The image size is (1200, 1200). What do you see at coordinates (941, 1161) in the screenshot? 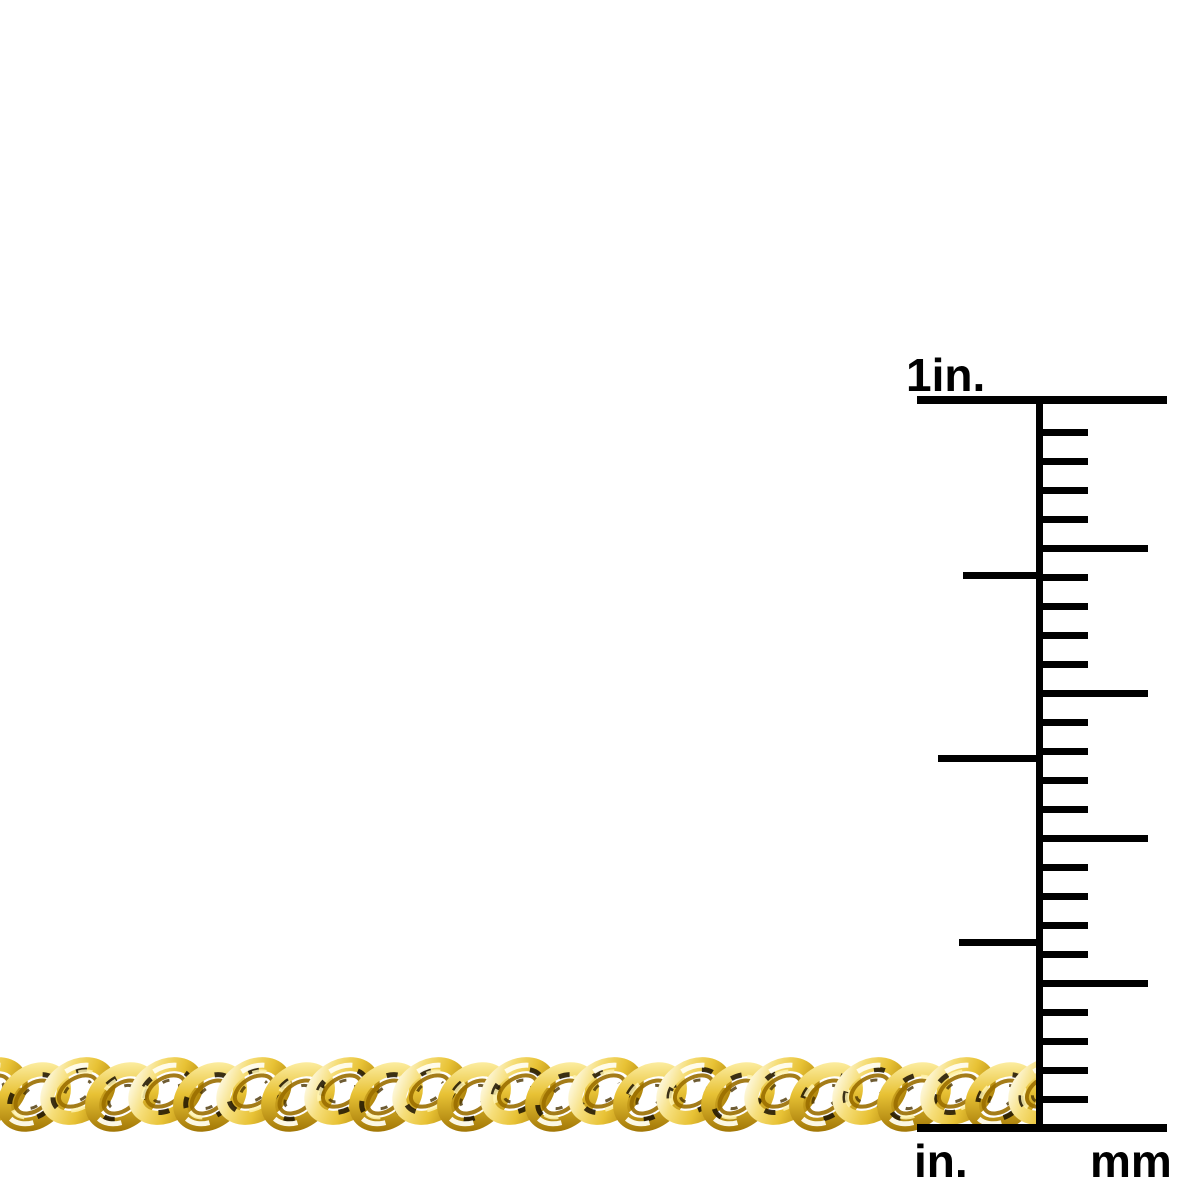
I see `ruler-inch-unit-label: in.` at bounding box center [941, 1161].